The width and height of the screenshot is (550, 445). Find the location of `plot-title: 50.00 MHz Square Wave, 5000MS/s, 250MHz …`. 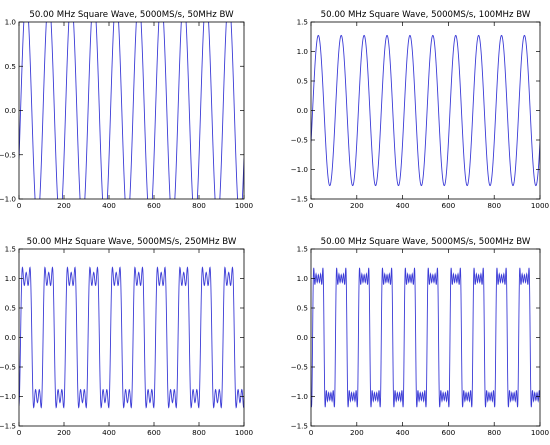

plot-title: 50.00 MHz Square Wave, 5000MS/s, 250MHz … is located at coordinates (132, 242).